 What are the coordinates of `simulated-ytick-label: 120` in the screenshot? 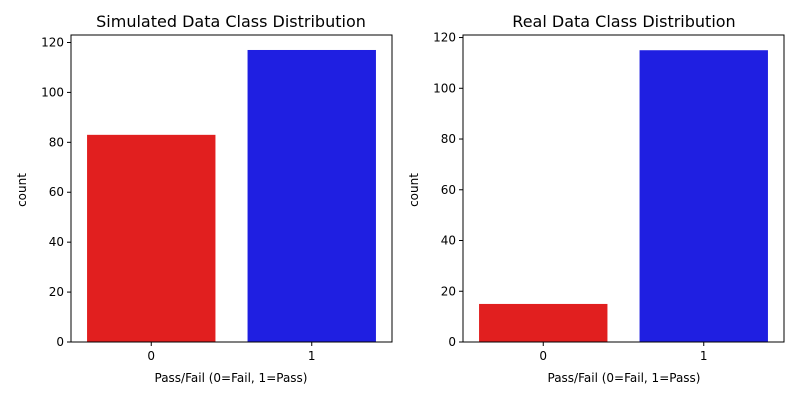 It's located at (52, 42).